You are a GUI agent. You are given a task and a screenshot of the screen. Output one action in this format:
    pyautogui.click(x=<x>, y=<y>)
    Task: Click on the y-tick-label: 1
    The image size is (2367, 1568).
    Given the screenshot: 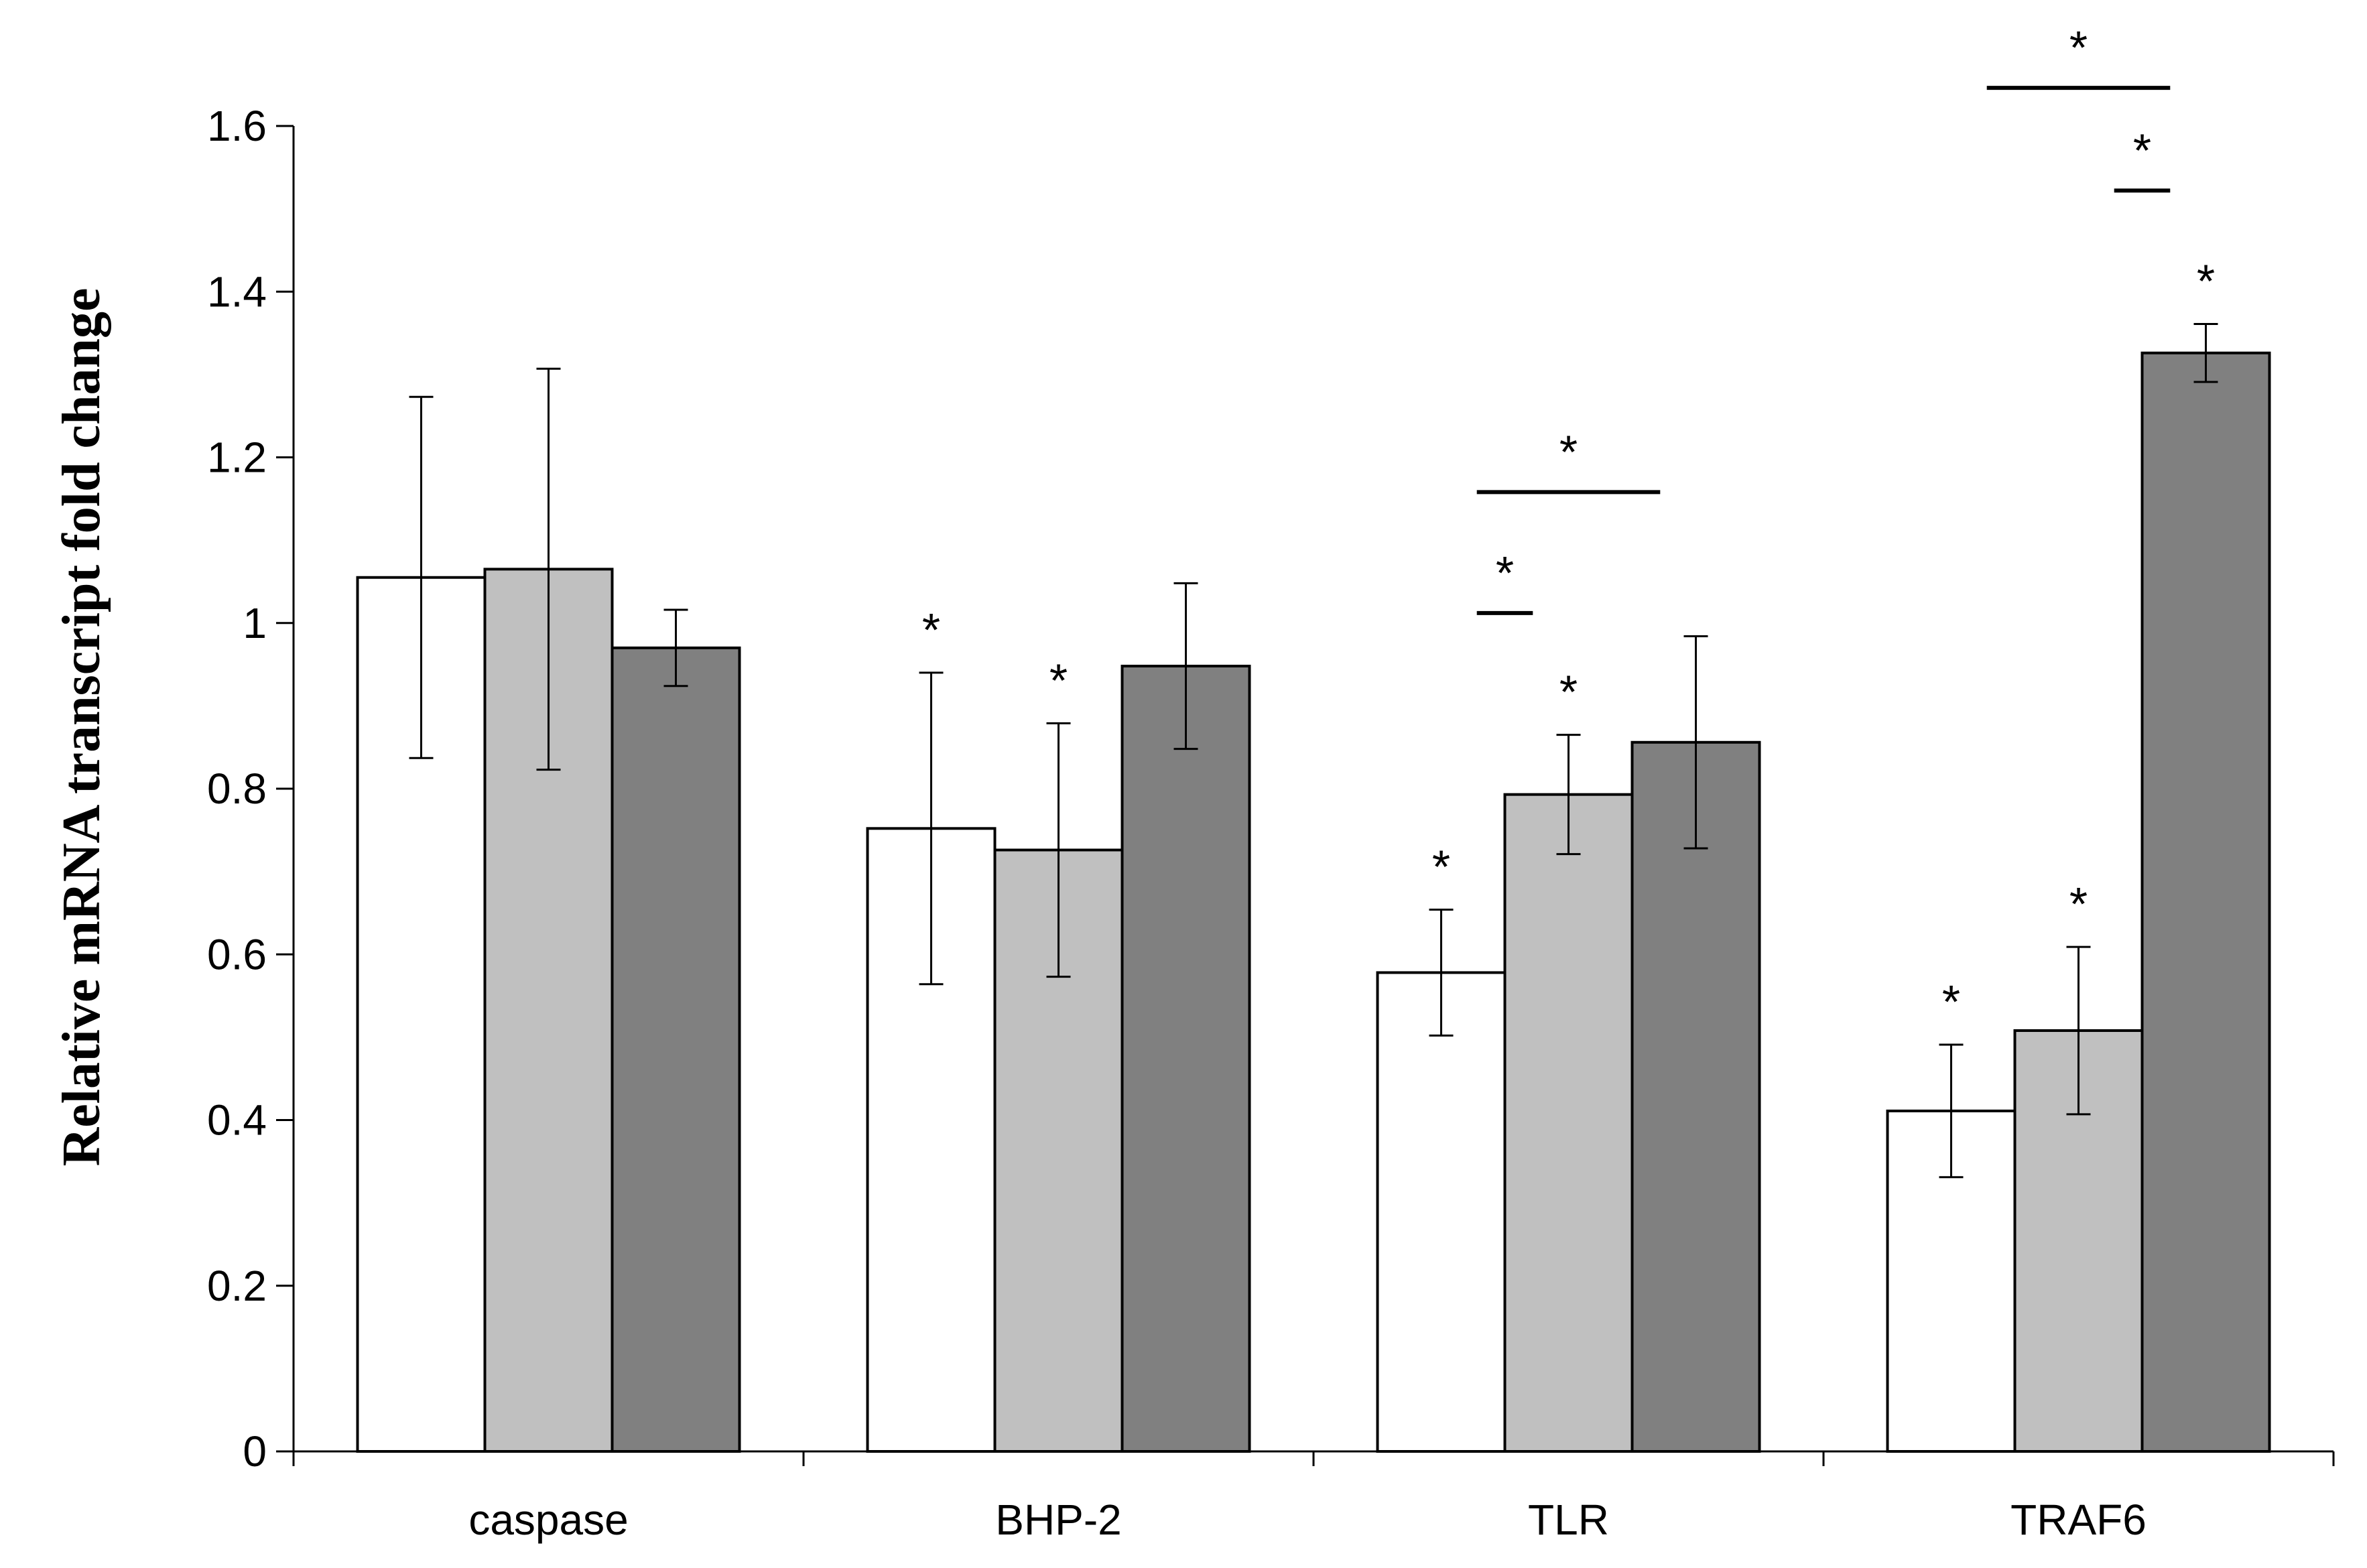 What is the action you would take?
    pyautogui.click(x=255, y=623)
    